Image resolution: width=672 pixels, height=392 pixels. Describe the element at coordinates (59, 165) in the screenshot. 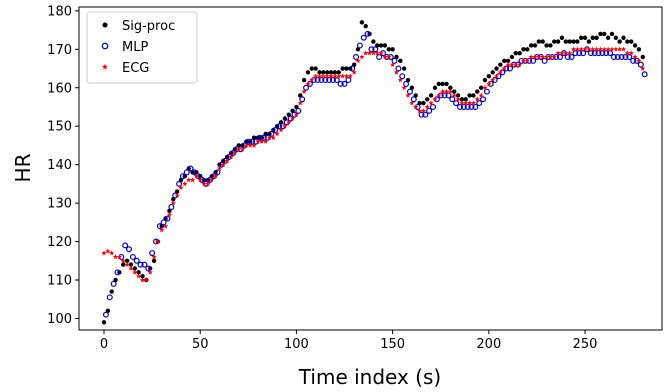

I see `y-tick-label: 140` at that location.